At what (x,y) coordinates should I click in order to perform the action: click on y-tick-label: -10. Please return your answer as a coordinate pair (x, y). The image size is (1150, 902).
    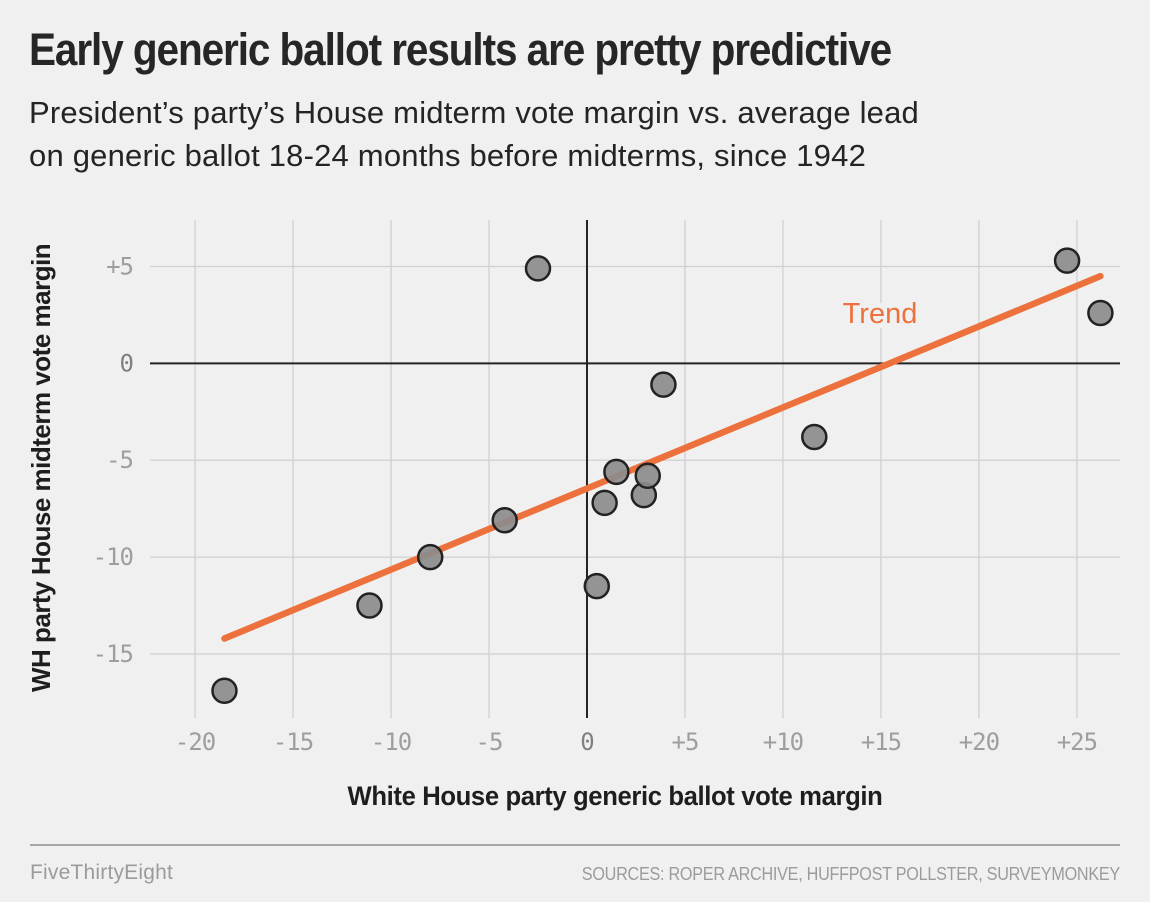
    Looking at the image, I should click on (113, 557).